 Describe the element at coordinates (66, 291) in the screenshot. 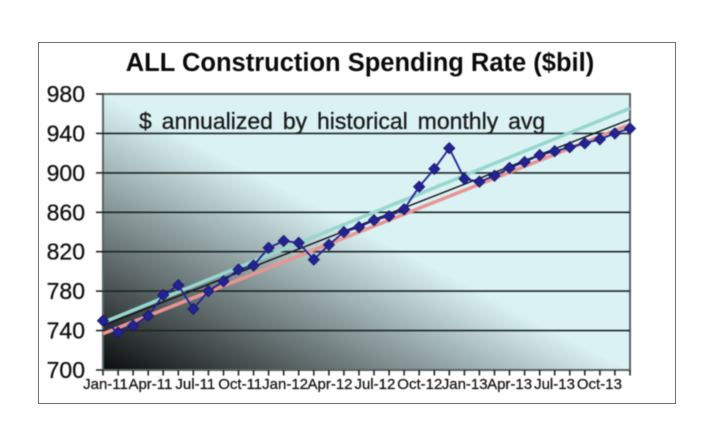

I see `svg-text: 780` at that location.